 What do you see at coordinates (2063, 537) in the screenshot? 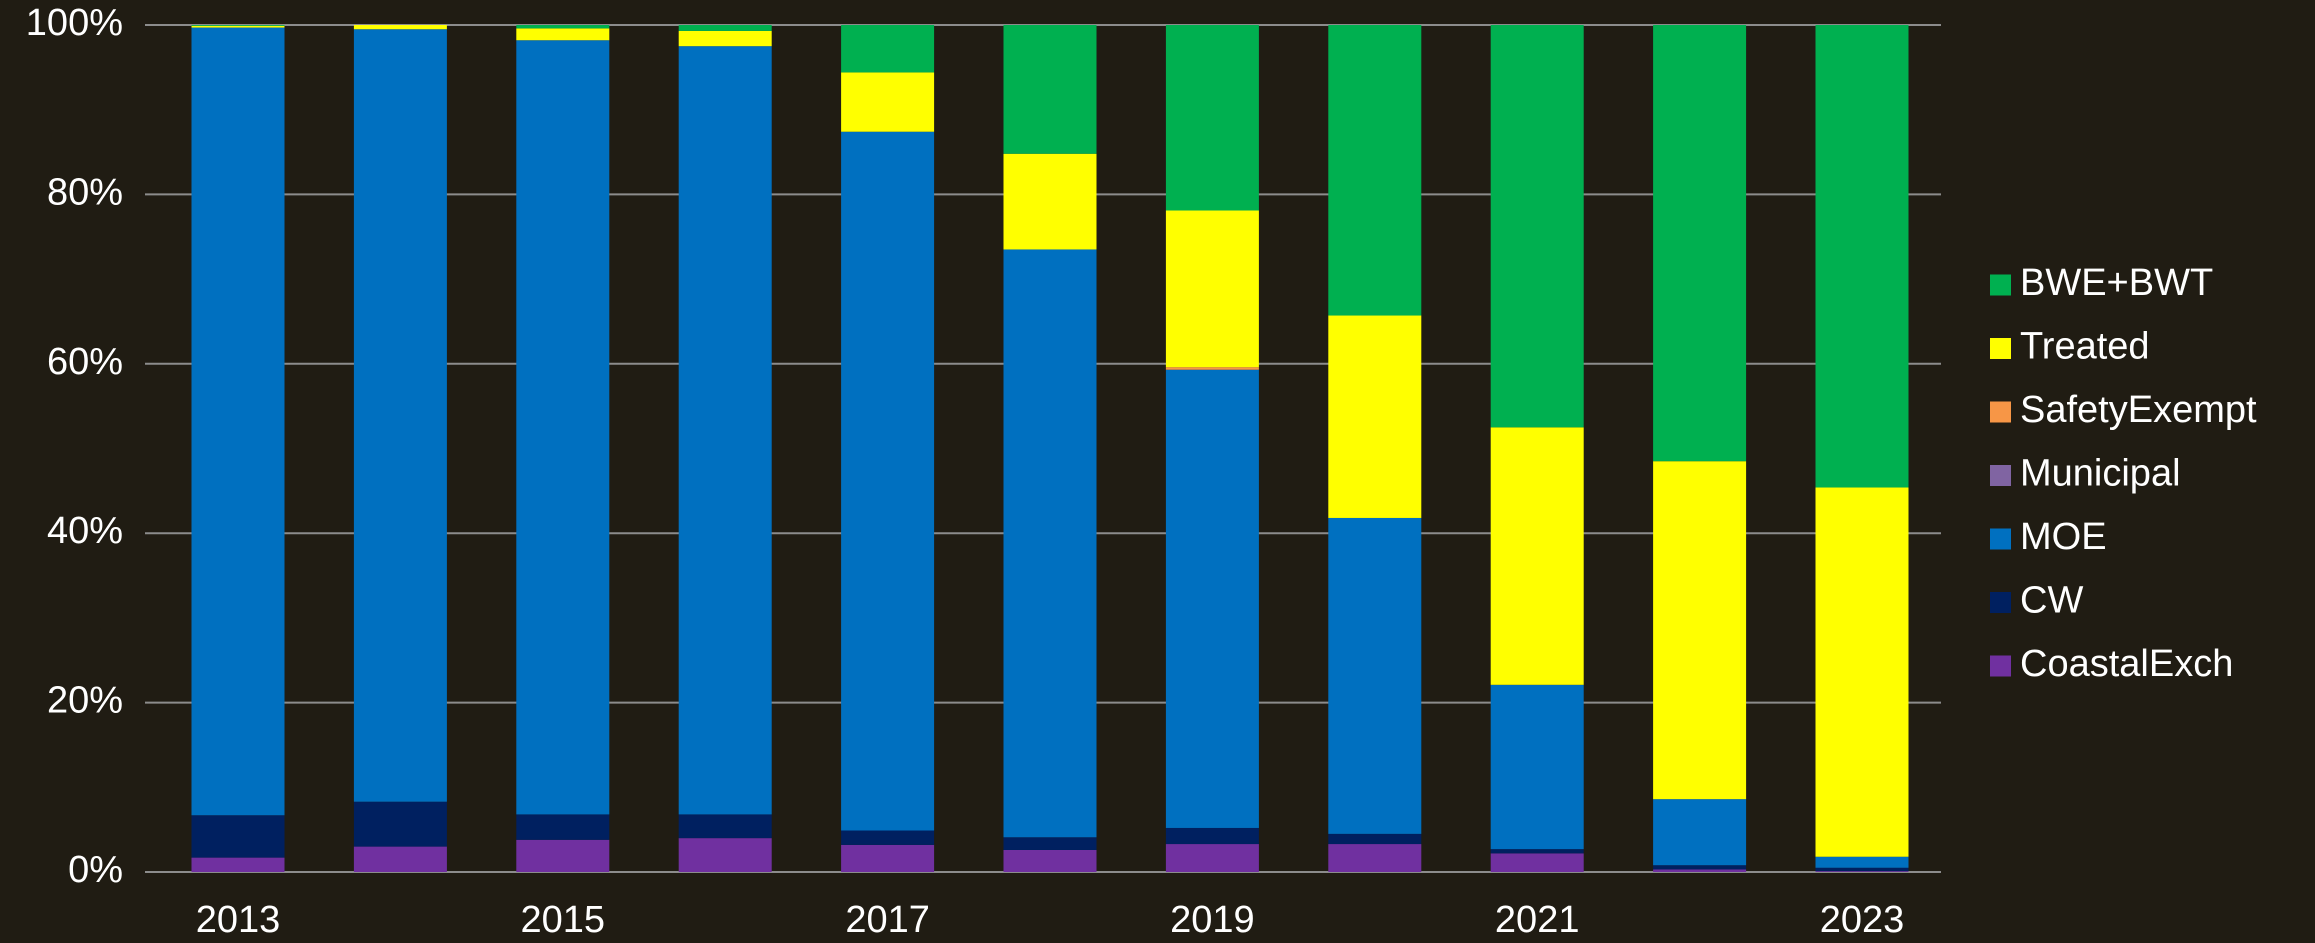
I see `legend-label: MOE` at bounding box center [2063, 537].